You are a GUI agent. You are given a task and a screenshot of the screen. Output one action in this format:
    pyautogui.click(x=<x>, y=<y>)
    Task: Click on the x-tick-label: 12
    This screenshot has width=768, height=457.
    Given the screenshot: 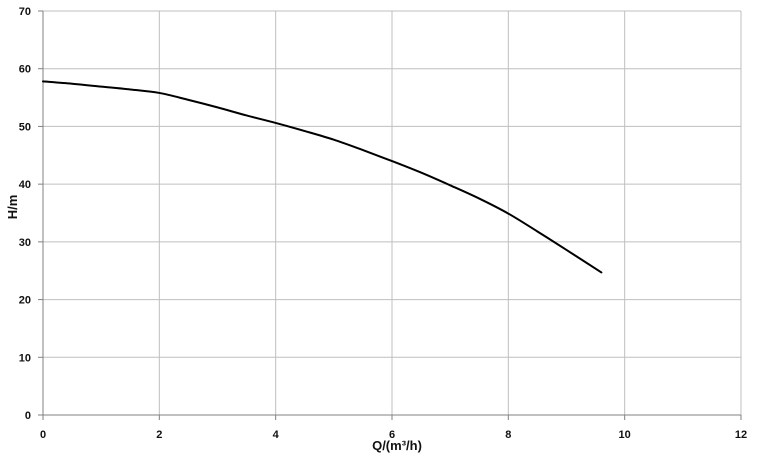 What is the action you would take?
    pyautogui.click(x=741, y=435)
    